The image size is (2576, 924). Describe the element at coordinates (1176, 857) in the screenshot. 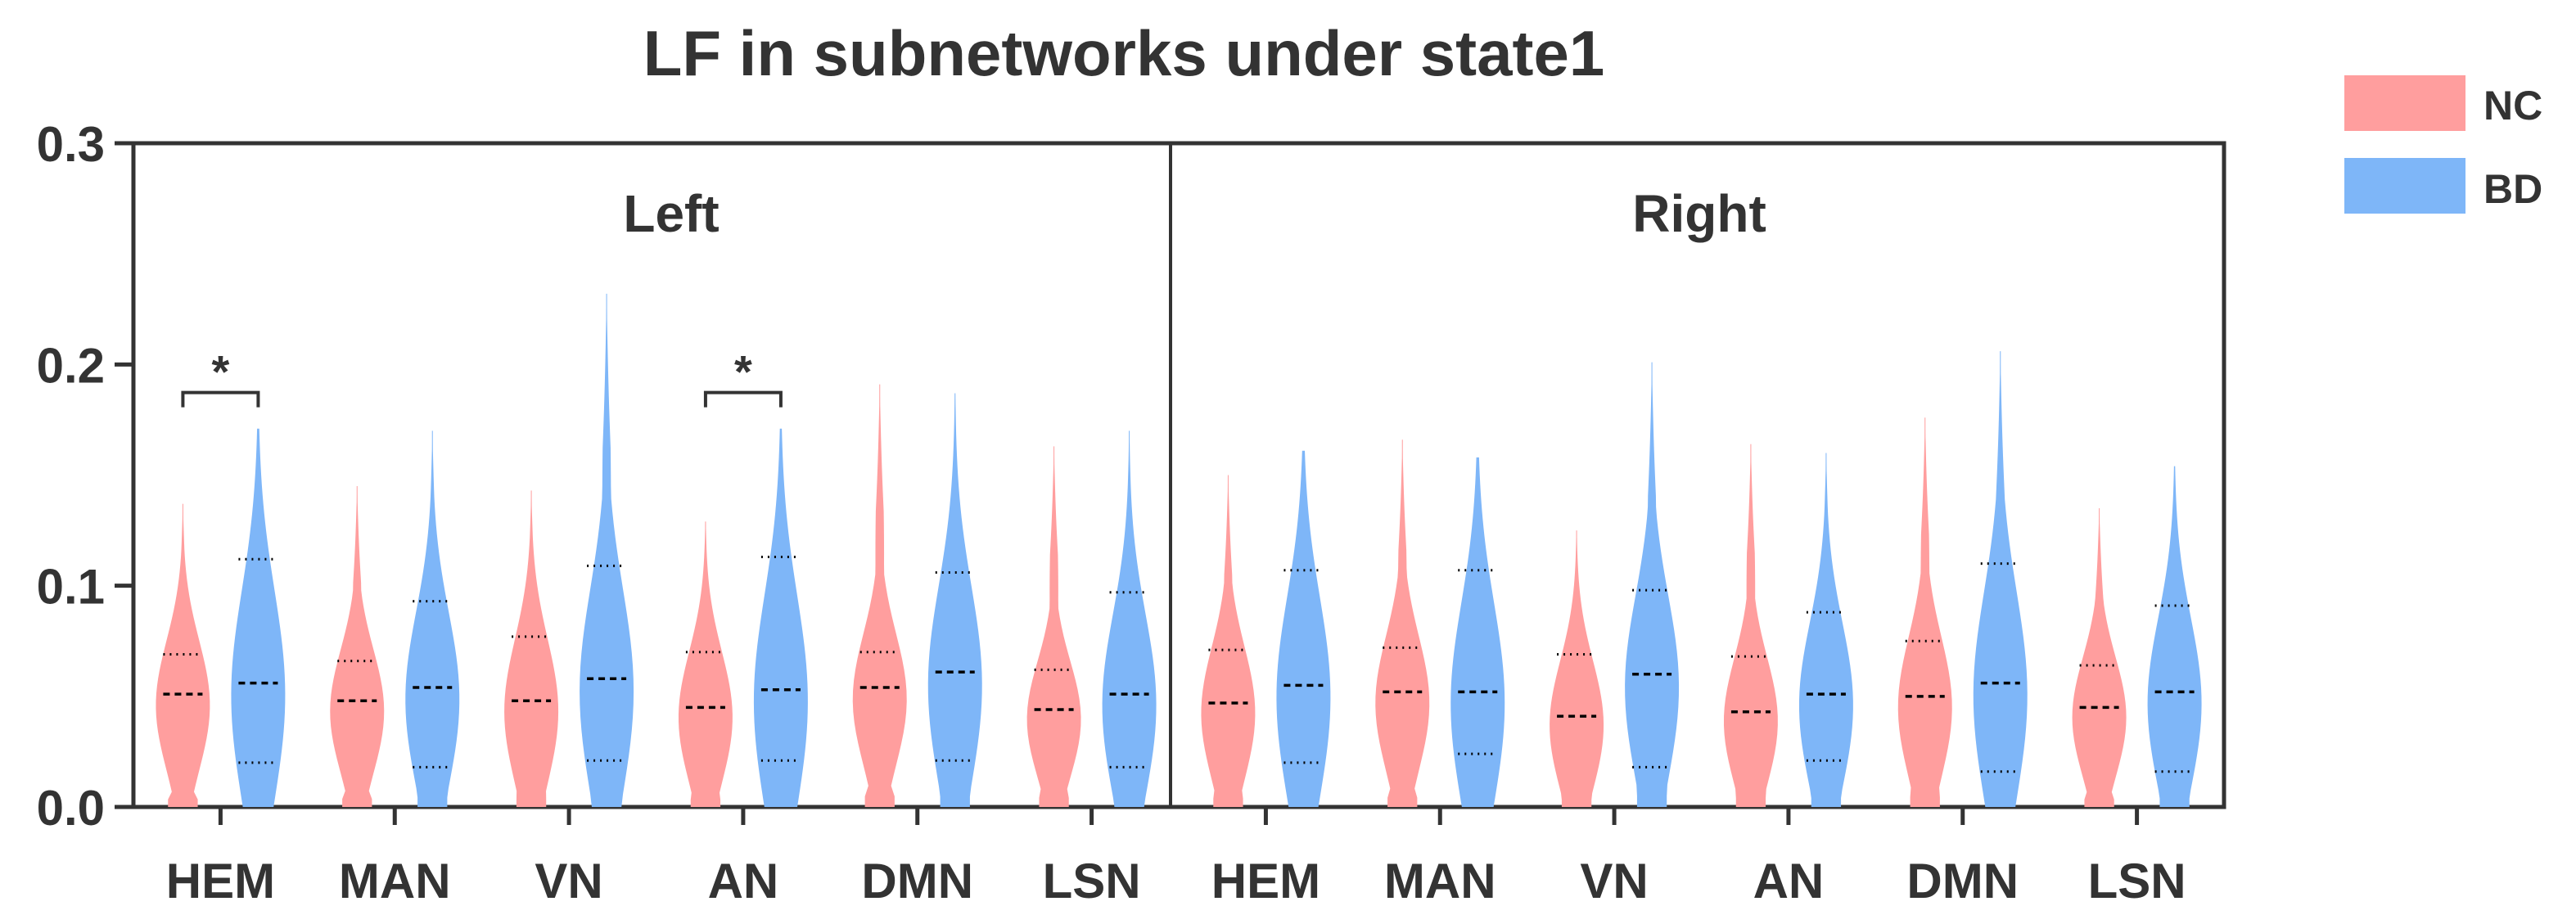

I see `x-axis: HEM MAN VN AN DMN LSN HEM MAN VN AN DMN LSN` at that location.